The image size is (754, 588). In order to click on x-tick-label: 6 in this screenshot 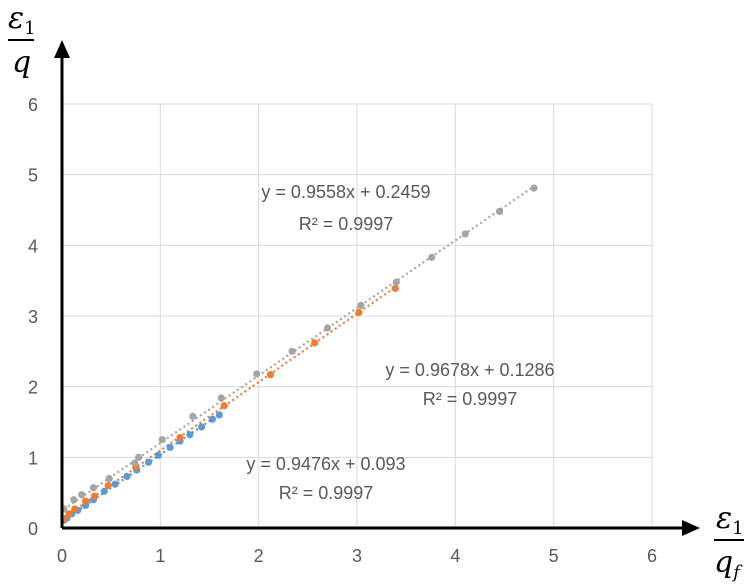, I will do `click(652, 556)`.